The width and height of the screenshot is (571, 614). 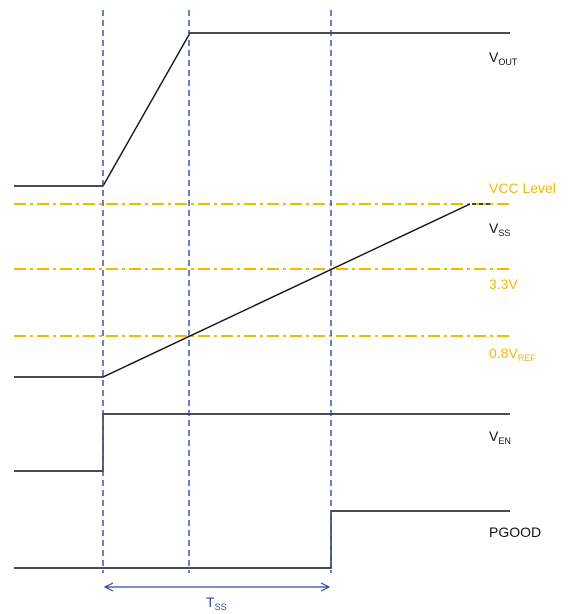 I want to click on v33-level-label: 3.3V, so click(x=503, y=284).